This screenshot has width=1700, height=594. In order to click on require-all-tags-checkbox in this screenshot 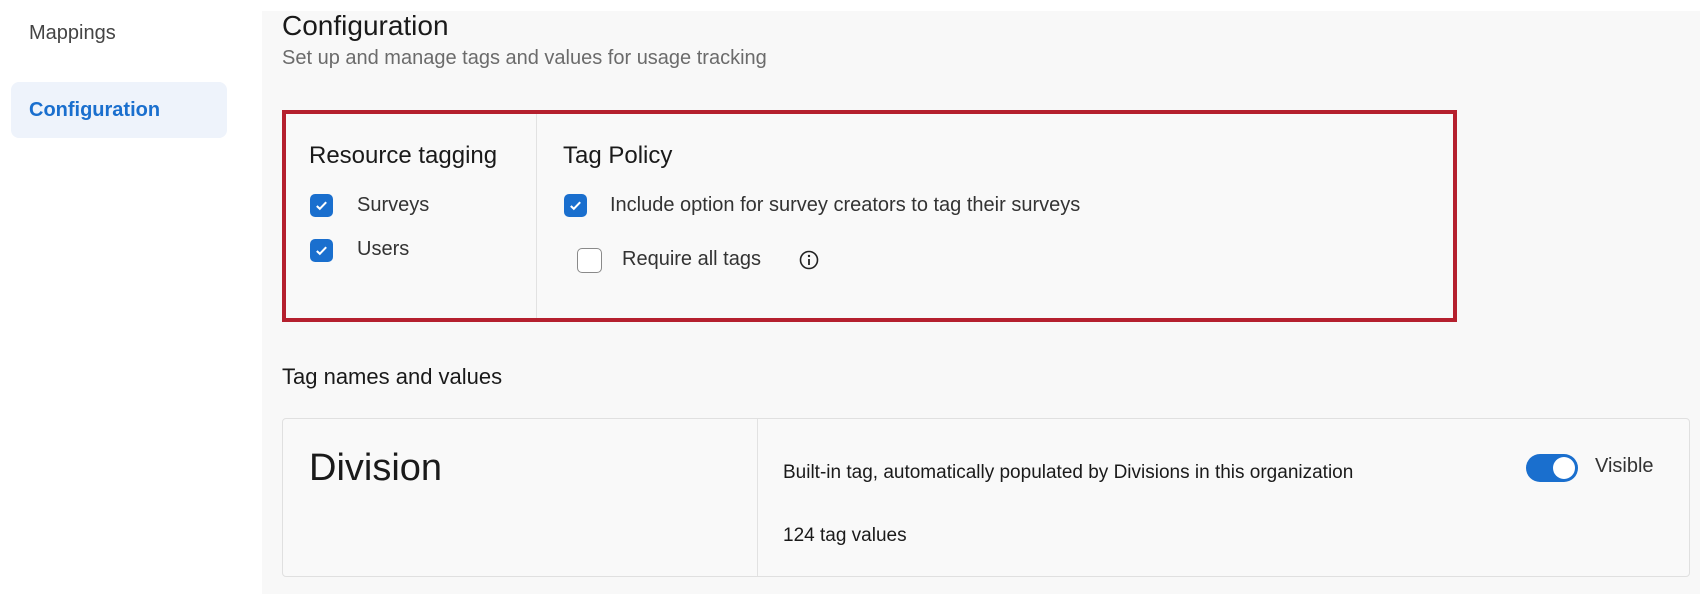, I will do `click(589, 260)`.